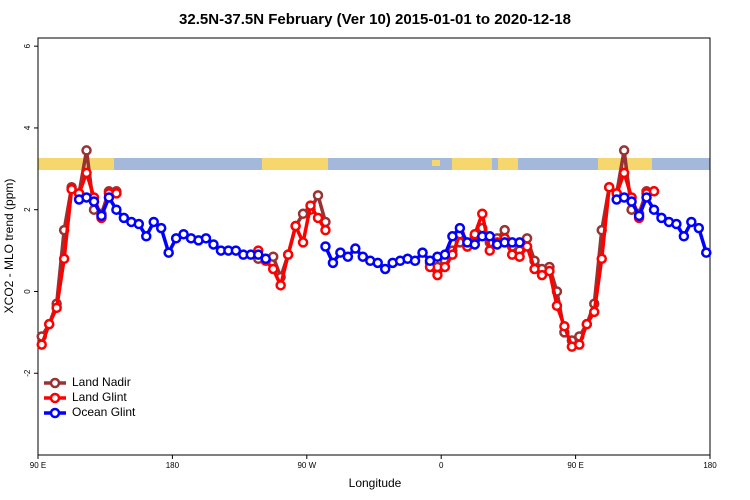 Image resolution: width=750 pixels, height=500 pixels. Describe the element at coordinates (99, 397) in the screenshot. I see `legend-label: Land Glint` at that location.